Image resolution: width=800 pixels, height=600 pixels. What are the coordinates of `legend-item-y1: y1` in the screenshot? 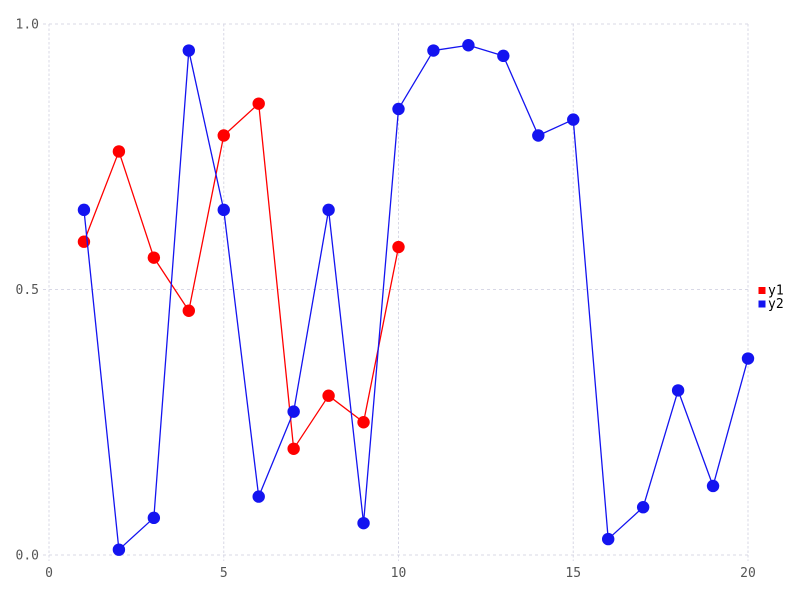 It's located at (771, 291).